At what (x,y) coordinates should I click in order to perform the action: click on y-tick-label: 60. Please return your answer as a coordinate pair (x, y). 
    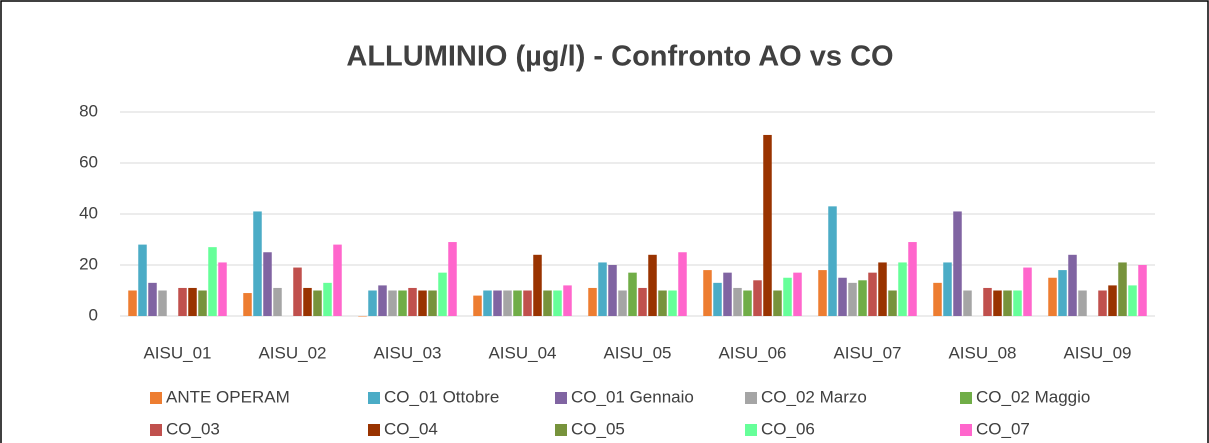
    Looking at the image, I should click on (88, 161).